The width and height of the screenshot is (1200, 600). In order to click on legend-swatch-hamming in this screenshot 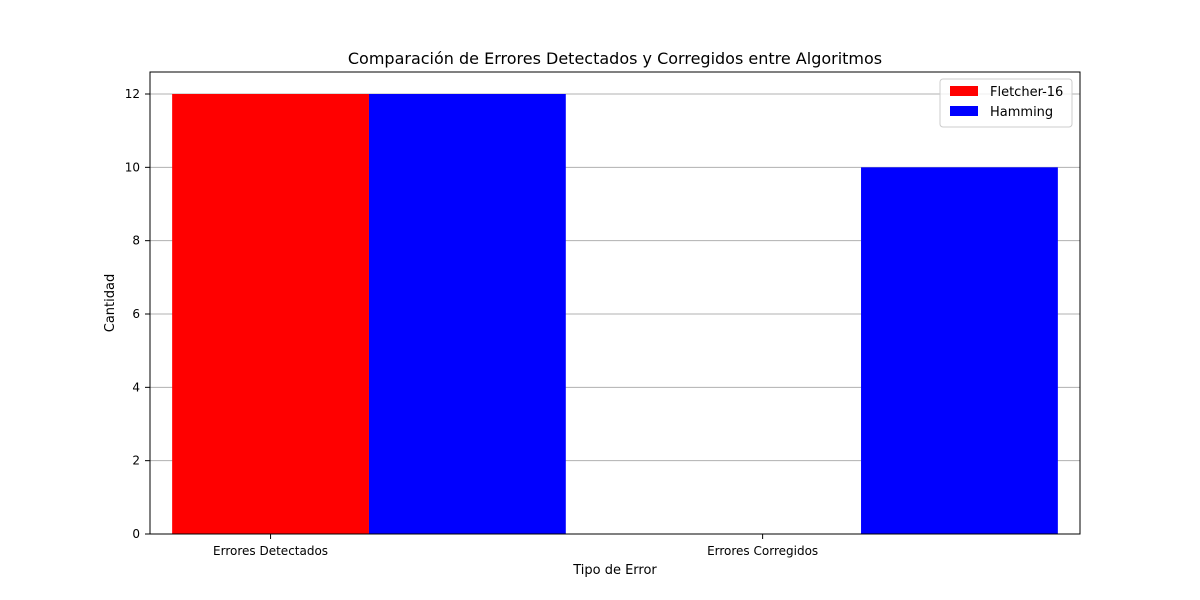, I will do `click(964, 111)`.